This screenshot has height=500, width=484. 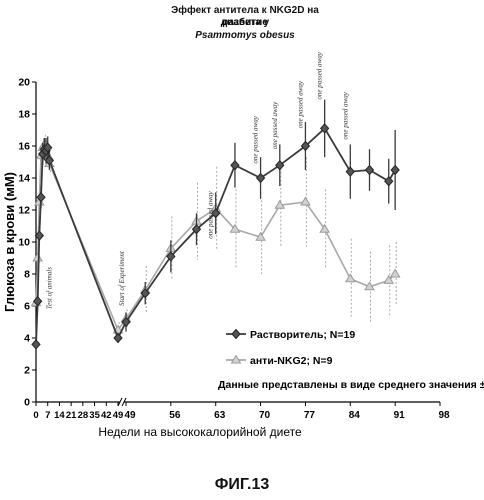 I want to click on x-tick-label: 0, so click(x=35, y=415).